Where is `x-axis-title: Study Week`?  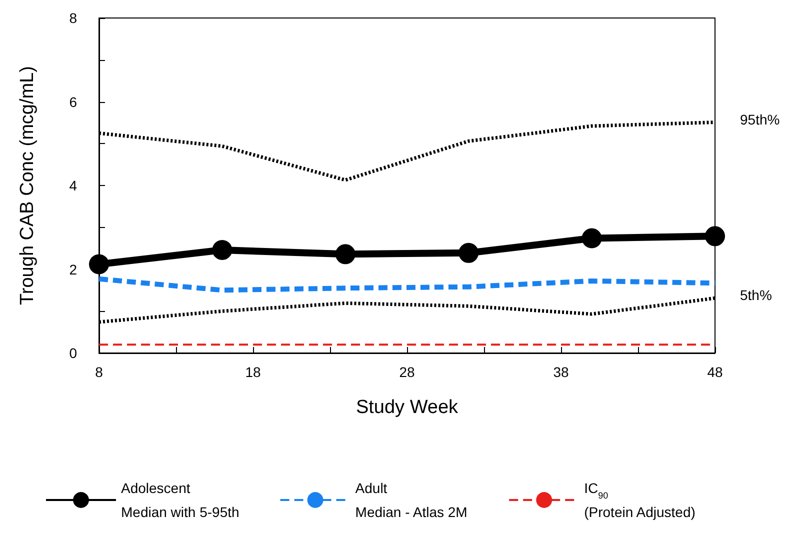 x-axis-title: Study Week is located at coordinates (407, 407).